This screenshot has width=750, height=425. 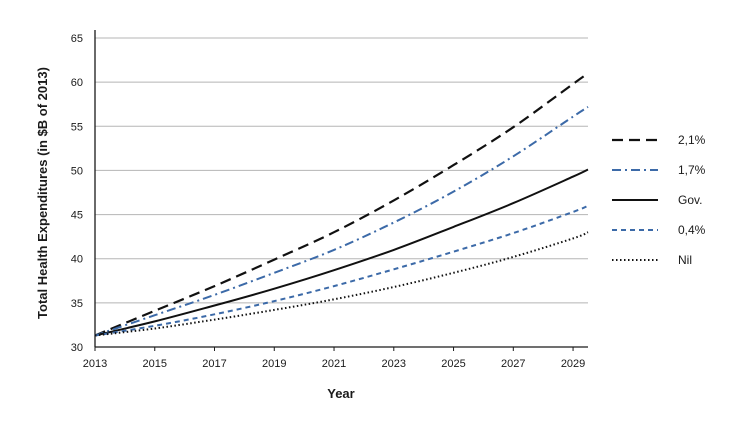 What do you see at coordinates (77, 83) in the screenshot?
I see `y-tick-label: 60` at bounding box center [77, 83].